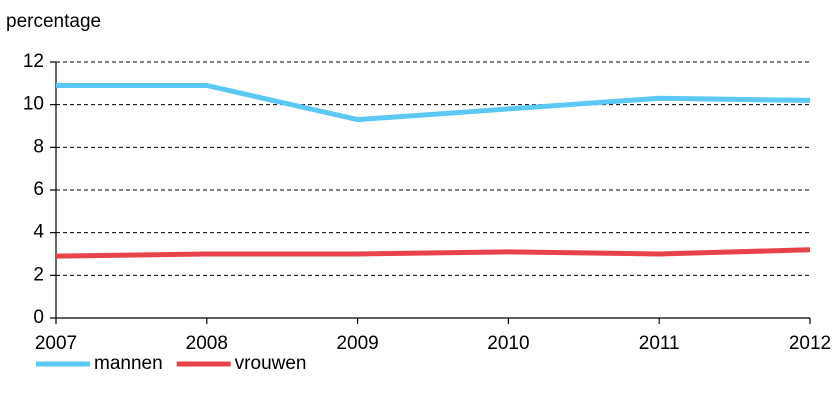 This screenshot has width=840, height=402. I want to click on y-tick-label: 10, so click(33, 104).